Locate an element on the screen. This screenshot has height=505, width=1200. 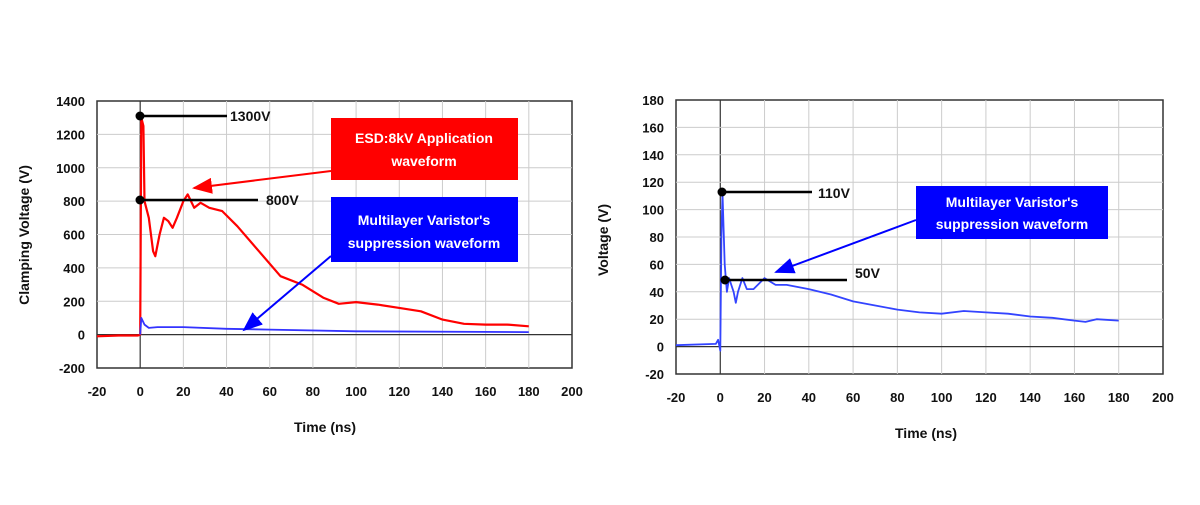
y-tick-label: 20 is located at coordinates (657, 319).